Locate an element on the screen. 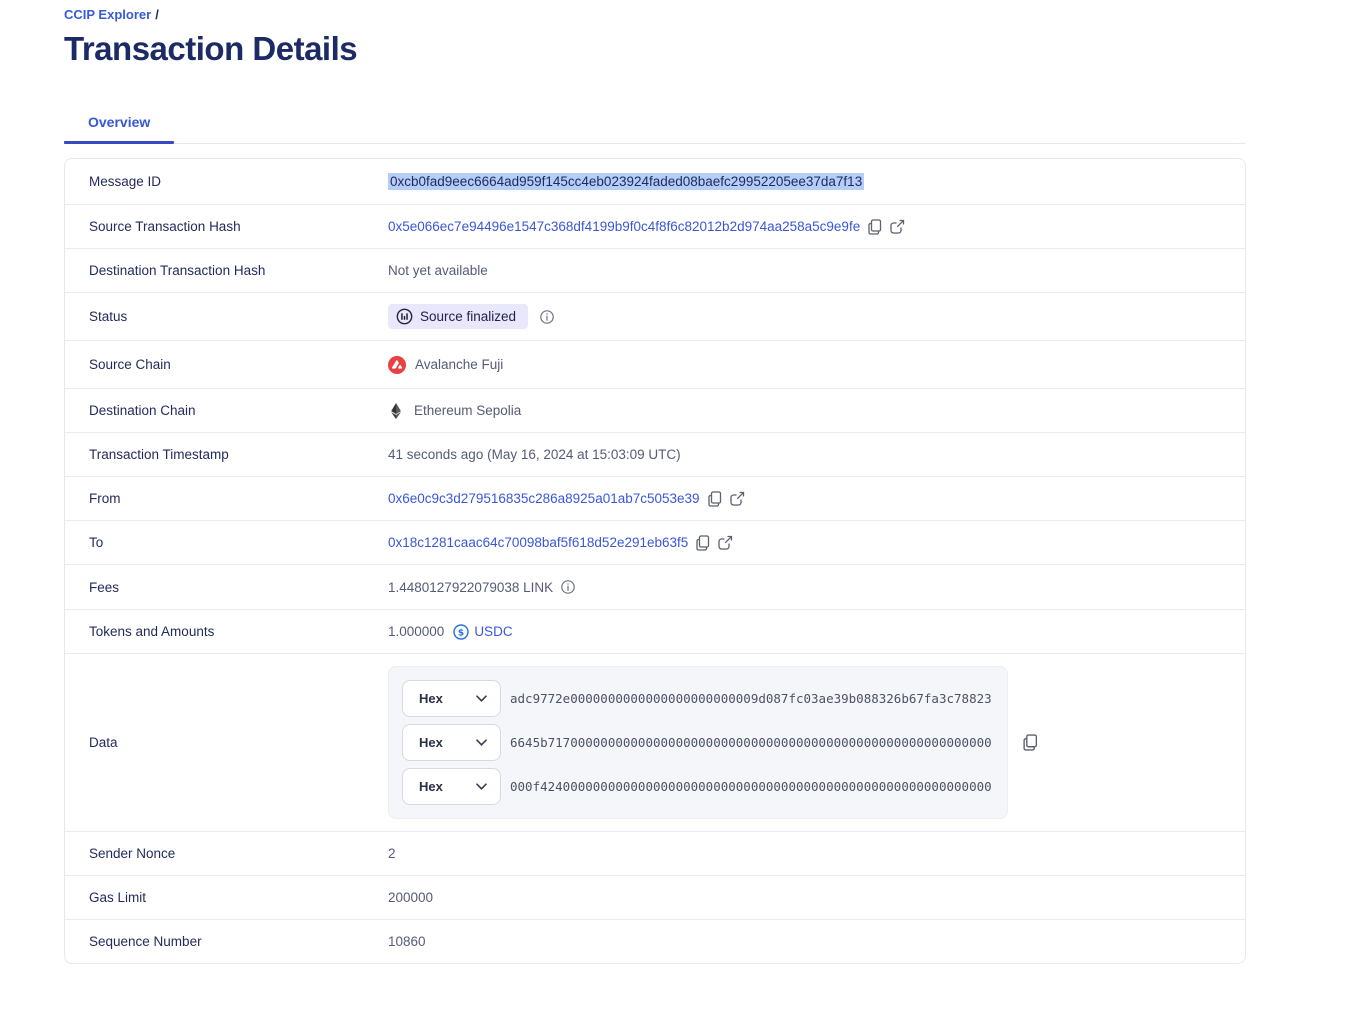 The height and width of the screenshot is (1012, 1354). usdc-icon: $ is located at coordinates (461, 631).